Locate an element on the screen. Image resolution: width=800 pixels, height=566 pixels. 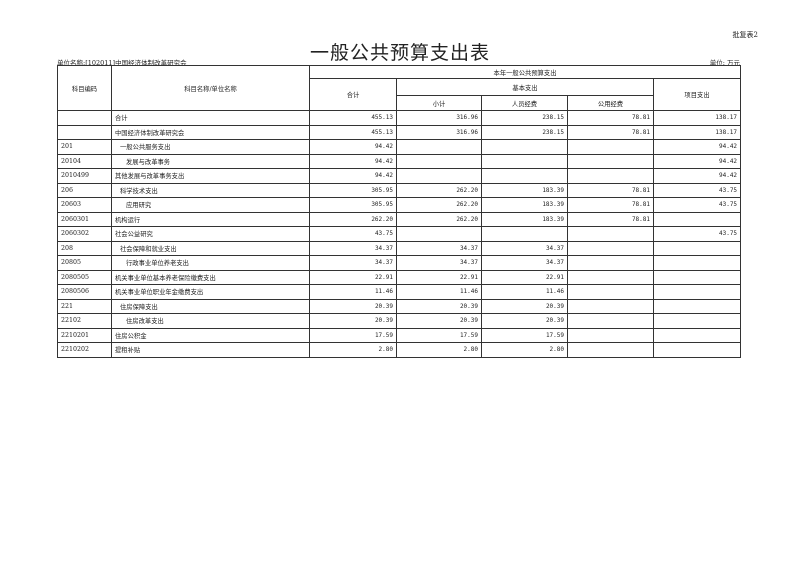
cell-name: 合计 is located at coordinates (210, 118).